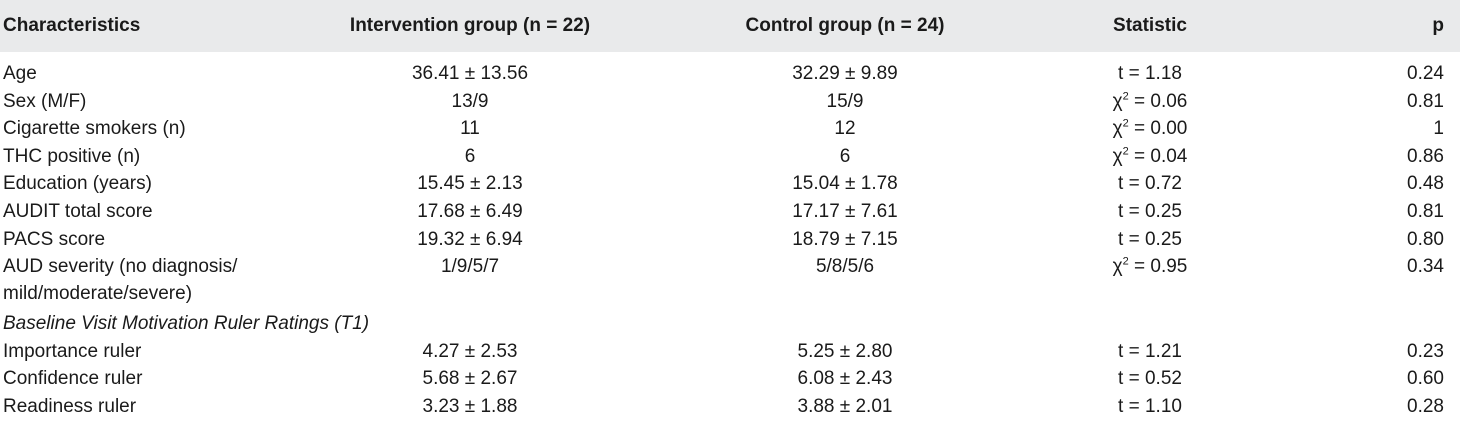  What do you see at coordinates (470, 351) in the screenshot?
I see `intervention-cell: 4.27 ± 2.53` at bounding box center [470, 351].